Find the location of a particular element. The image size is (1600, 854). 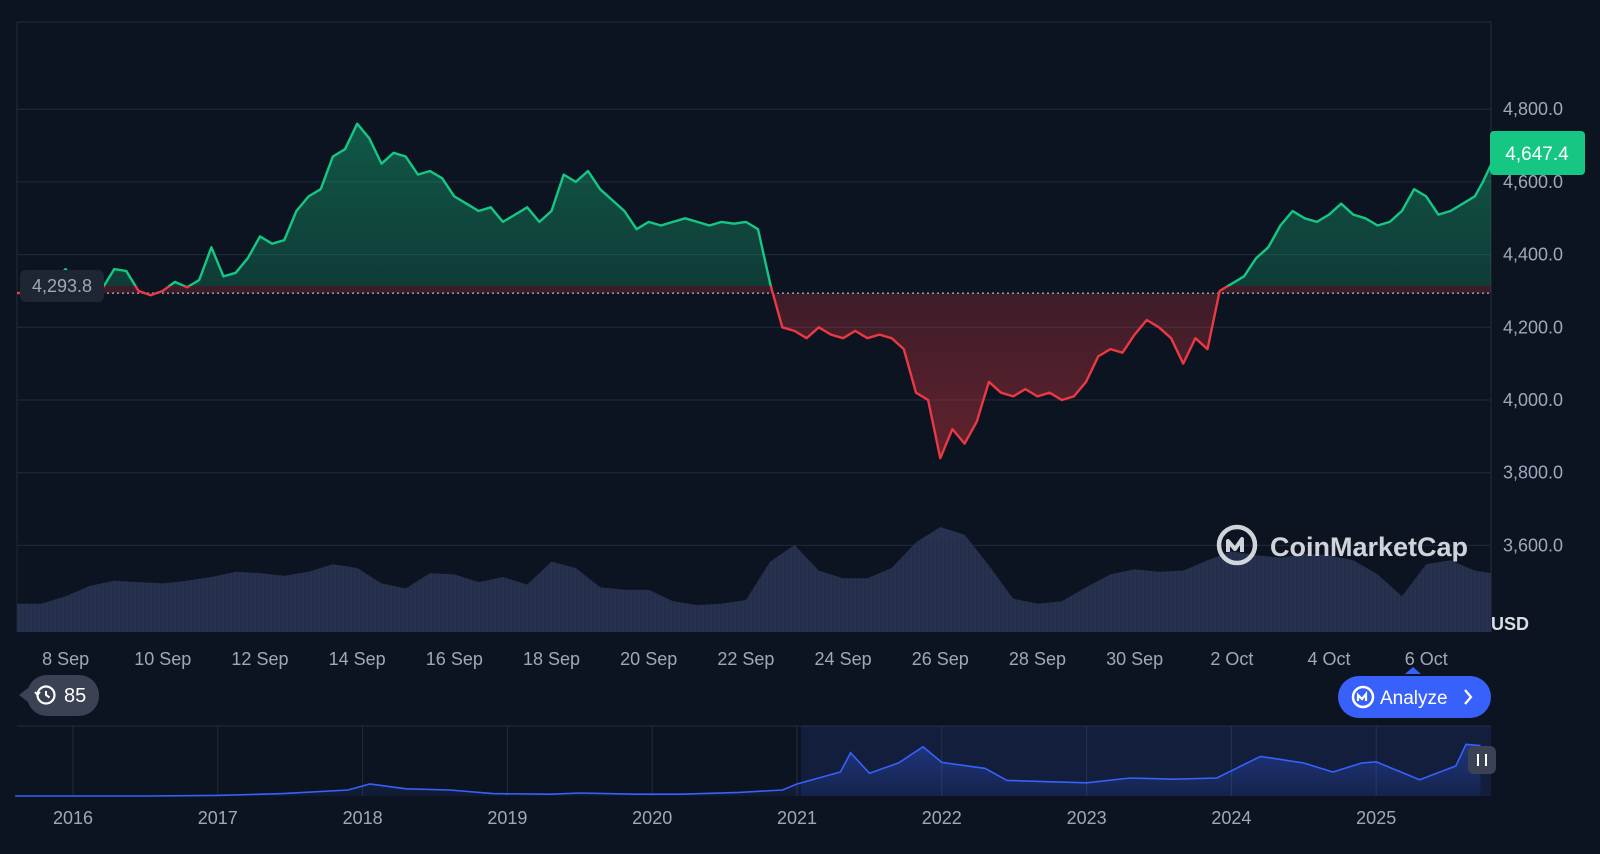

history-icon is located at coordinates (45, 695).